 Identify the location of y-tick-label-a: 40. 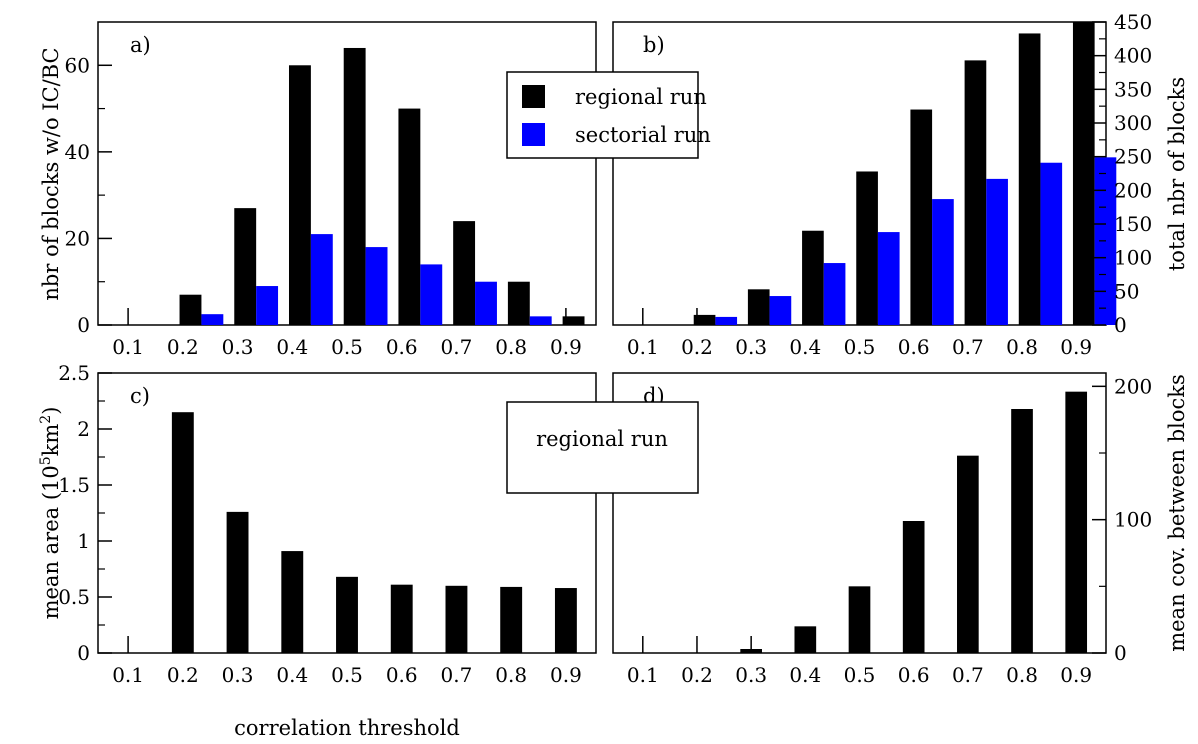
(77, 152).